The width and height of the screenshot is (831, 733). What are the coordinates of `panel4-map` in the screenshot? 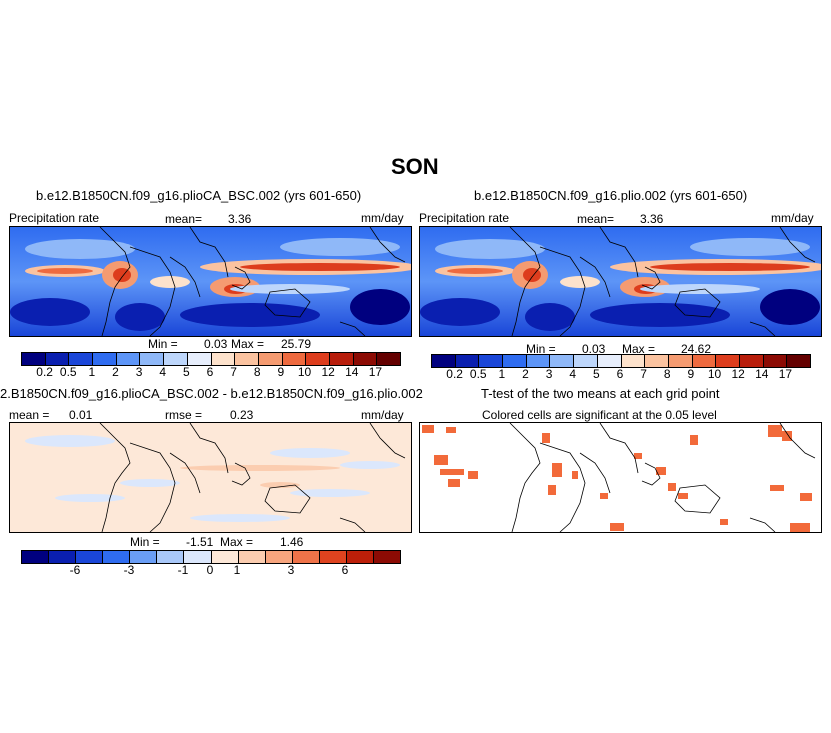 It's located at (620, 477).